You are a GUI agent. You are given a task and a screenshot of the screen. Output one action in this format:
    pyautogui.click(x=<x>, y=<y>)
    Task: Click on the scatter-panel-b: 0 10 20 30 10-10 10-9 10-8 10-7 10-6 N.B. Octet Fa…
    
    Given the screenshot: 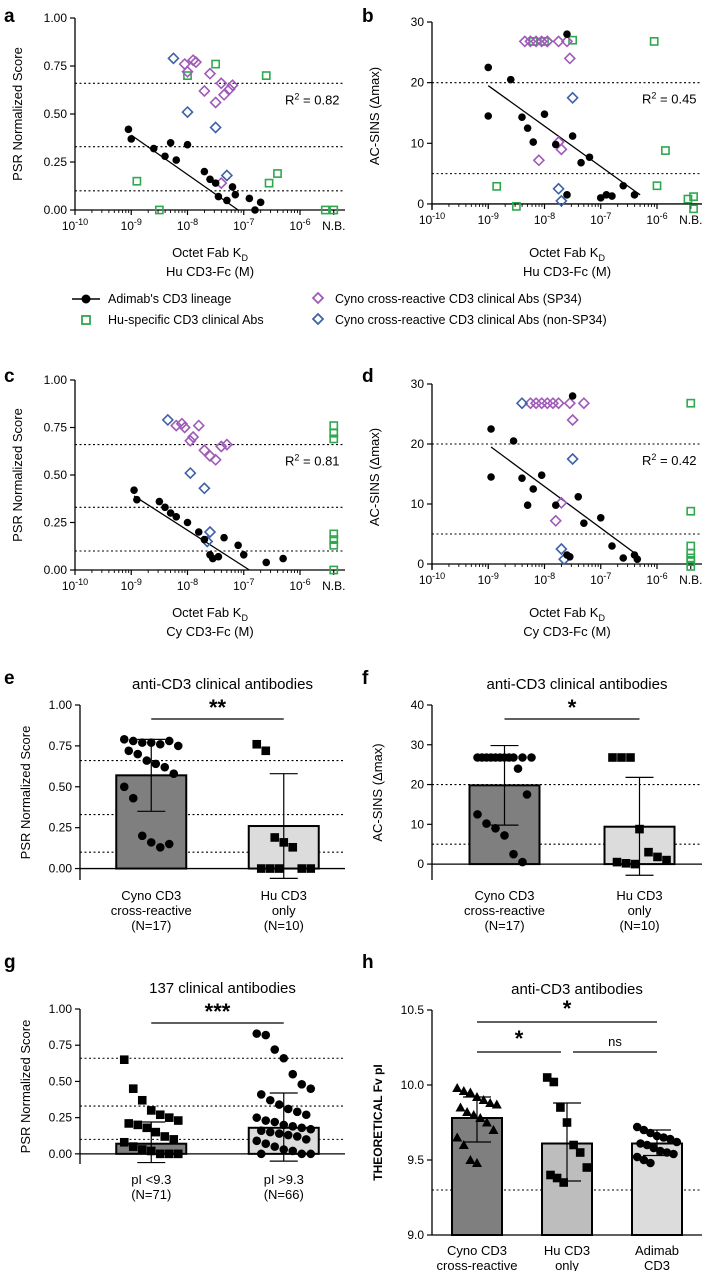 What is the action you would take?
    pyautogui.click(x=534, y=147)
    